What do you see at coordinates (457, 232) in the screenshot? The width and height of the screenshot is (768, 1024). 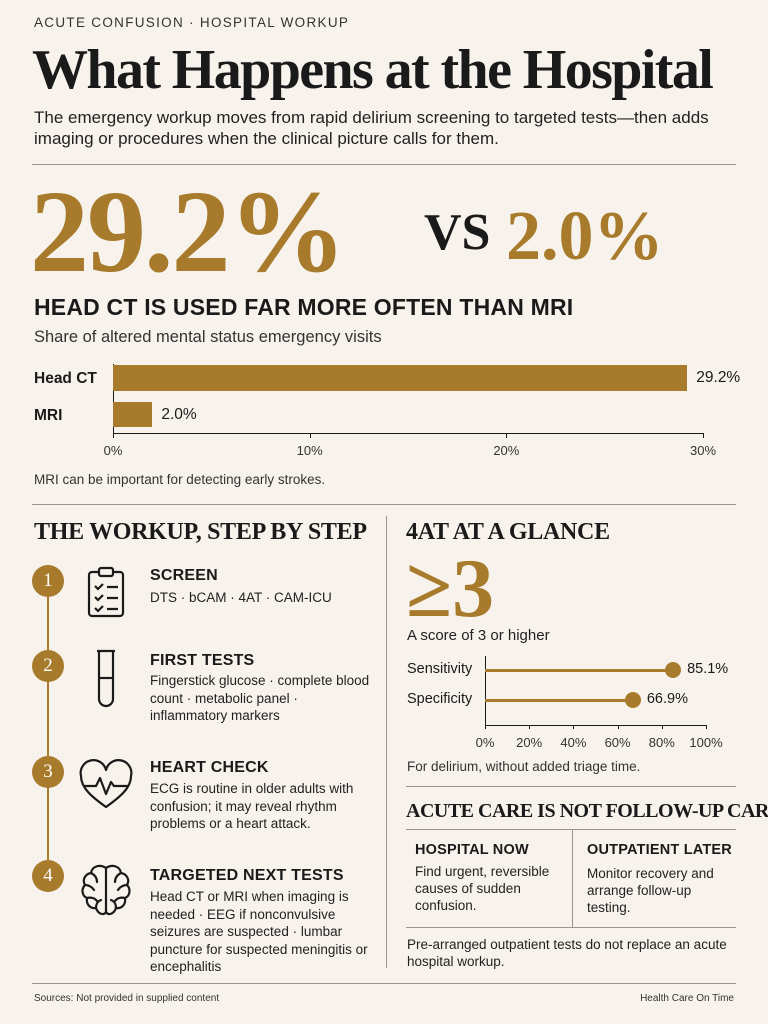 I see `vs-label: VS` at bounding box center [457, 232].